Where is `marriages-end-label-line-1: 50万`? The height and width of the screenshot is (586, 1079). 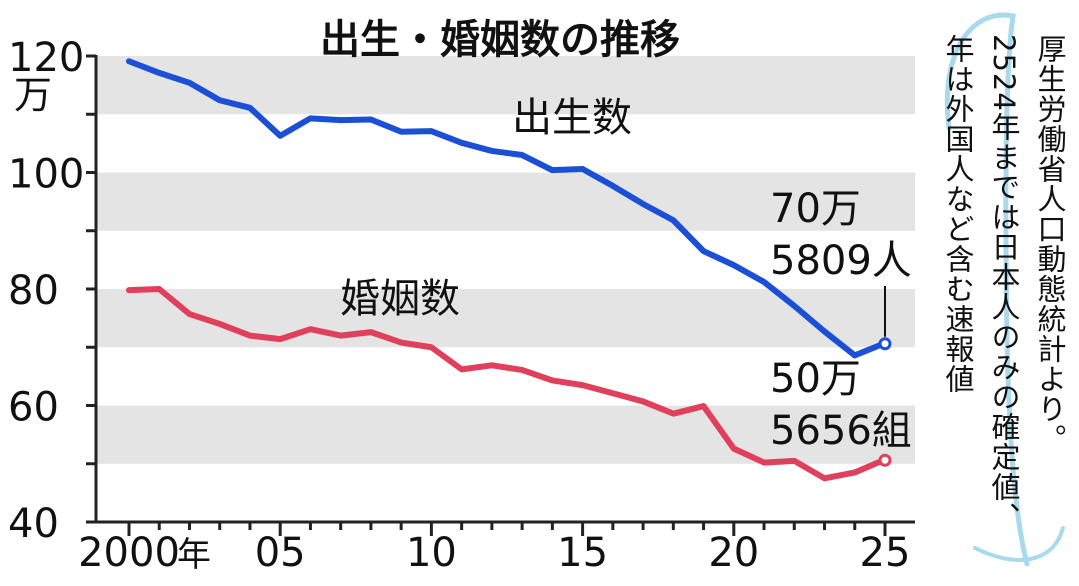
marriages-end-label-line-1: 50万 is located at coordinates (815, 379).